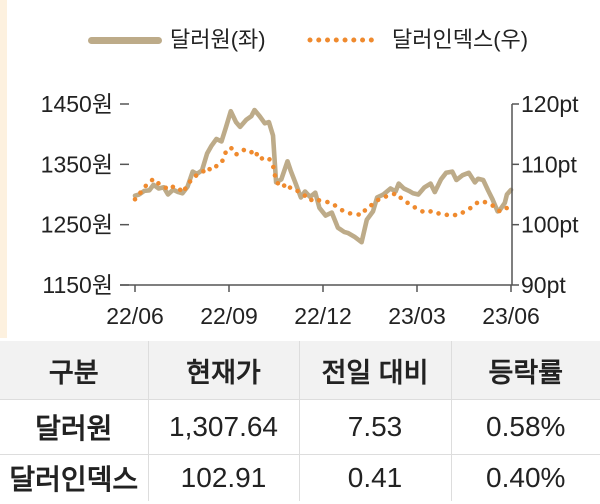 This screenshot has width=600, height=504. I want to click on row-label-dollar-index: 달러인덱스, so click(74, 477).